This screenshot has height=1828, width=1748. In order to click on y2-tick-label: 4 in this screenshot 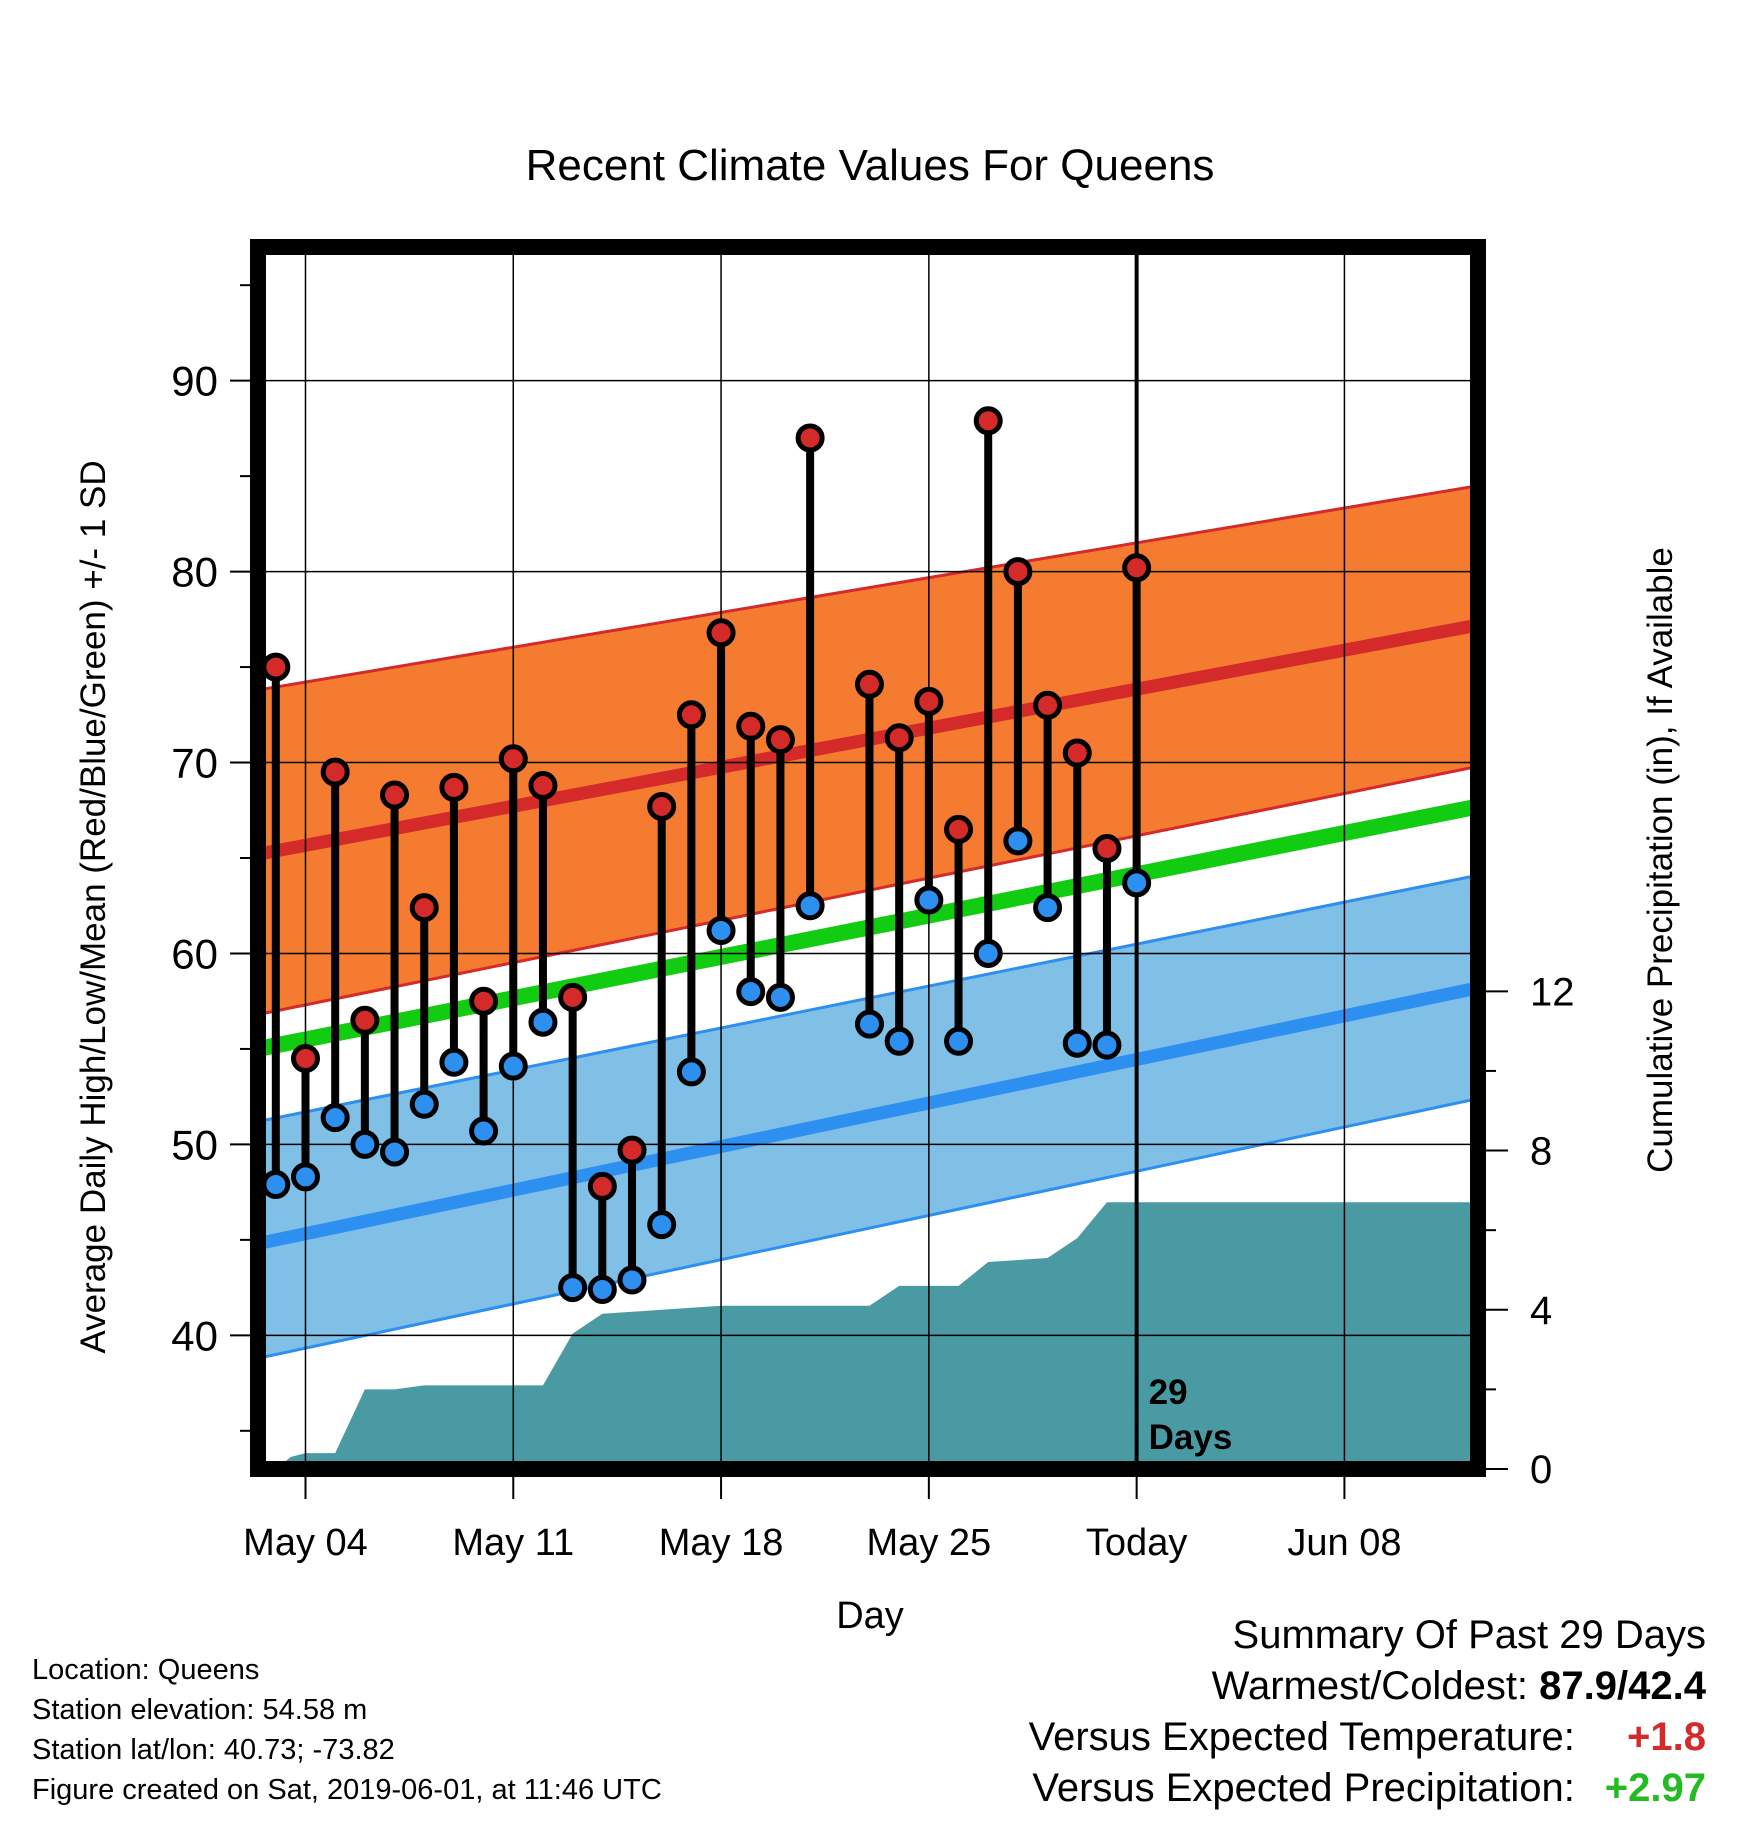, I will do `click(1541, 1311)`.